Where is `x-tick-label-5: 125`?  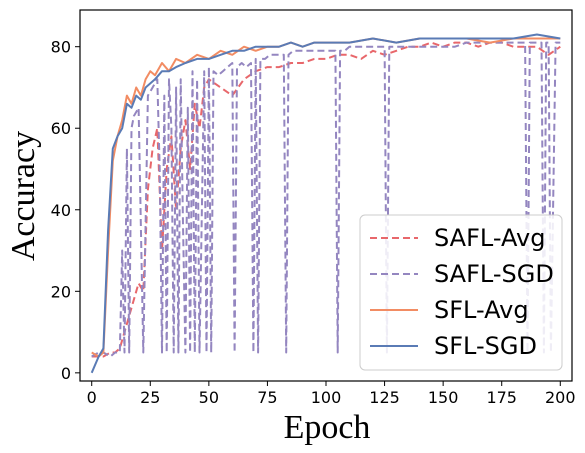
x-tick-label-5: 125 is located at coordinates (384, 397).